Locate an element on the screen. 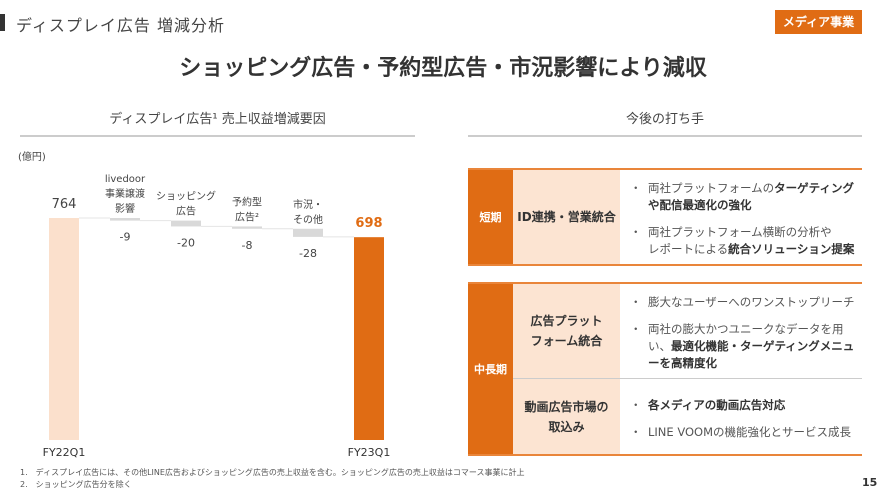  plans-title: 今後の打ち手 is located at coordinates (664, 119).